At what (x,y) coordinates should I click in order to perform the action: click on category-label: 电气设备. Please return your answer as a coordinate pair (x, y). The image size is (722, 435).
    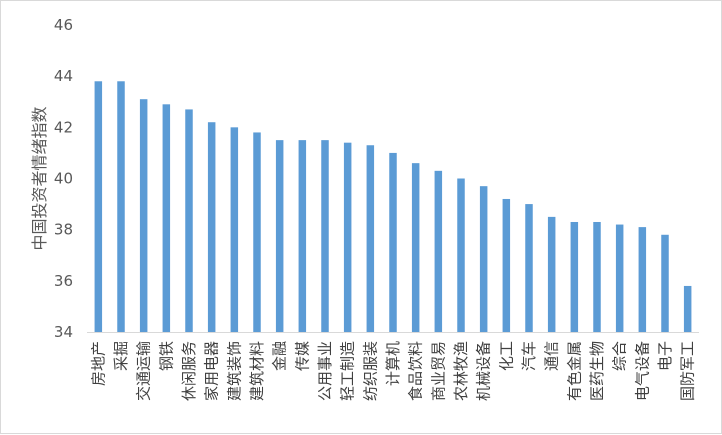
    Looking at the image, I should click on (642, 371).